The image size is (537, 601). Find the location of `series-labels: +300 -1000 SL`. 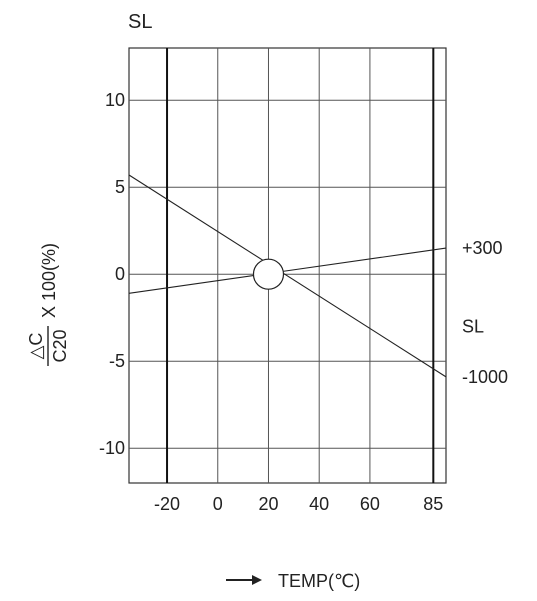

series-labels: +300 -1000 SL is located at coordinates (485, 312).